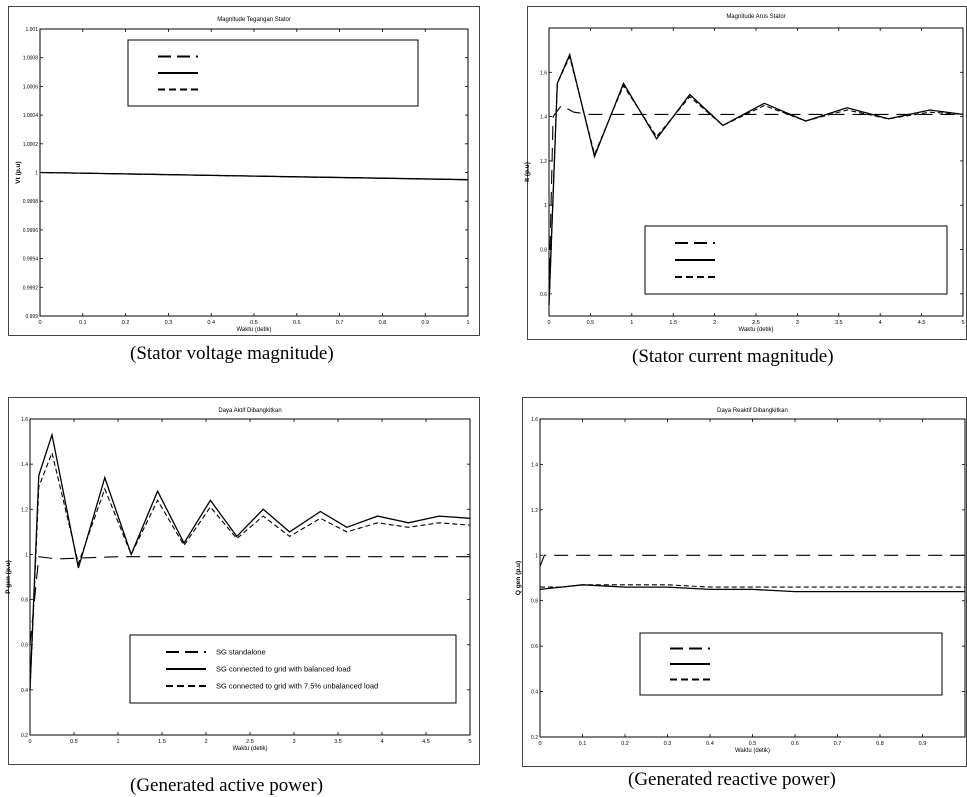 This screenshot has width=967, height=797. What do you see at coordinates (732, 779) in the screenshot?
I see `caption-reactive-power: (Generated reactive power)` at bounding box center [732, 779].